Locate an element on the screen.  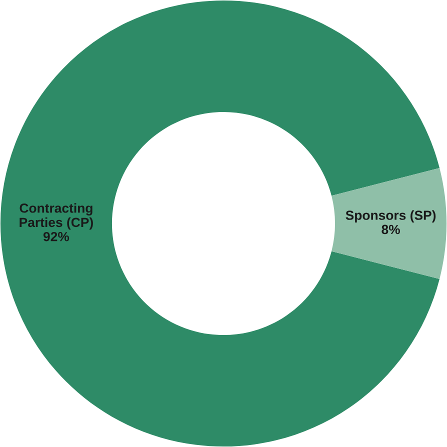
slice-label: Sponsors (SP) is located at coordinates (391, 216).